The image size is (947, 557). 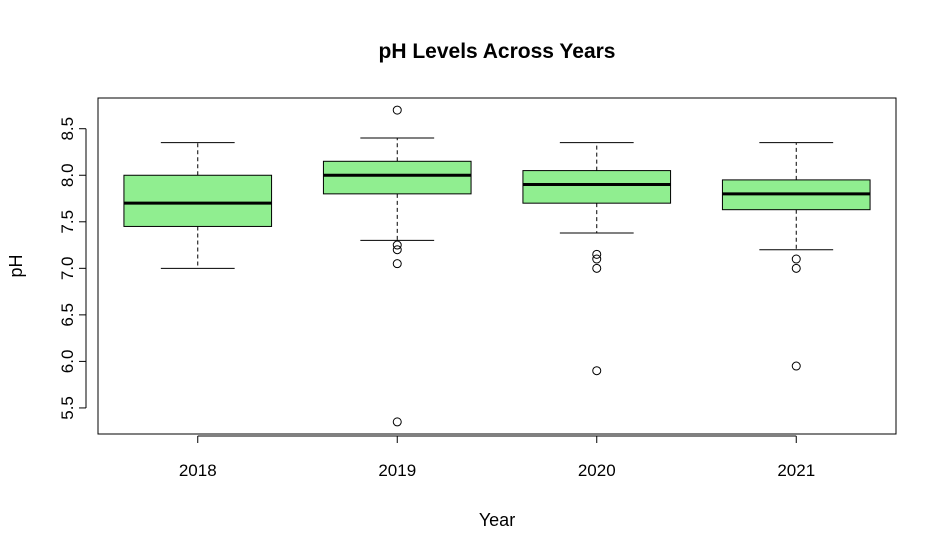 What do you see at coordinates (597, 470) in the screenshot?
I see `x-tick-label: 2020` at bounding box center [597, 470].